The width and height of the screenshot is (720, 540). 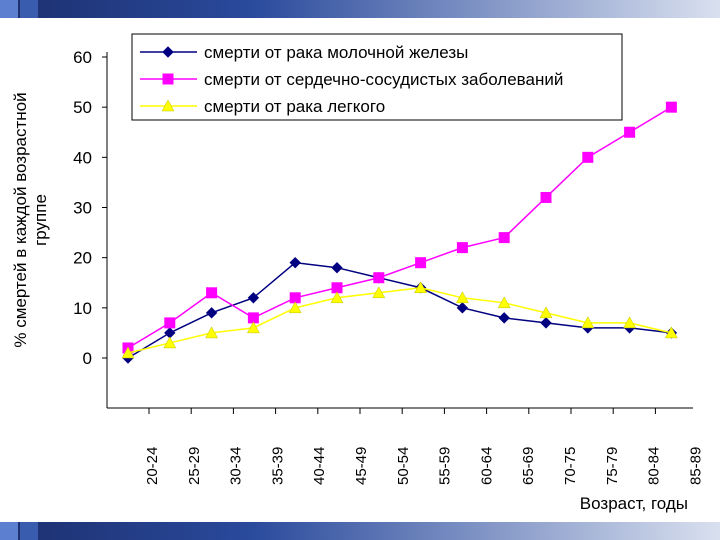 I want to click on y-tick-label: 30, so click(x=82, y=208).